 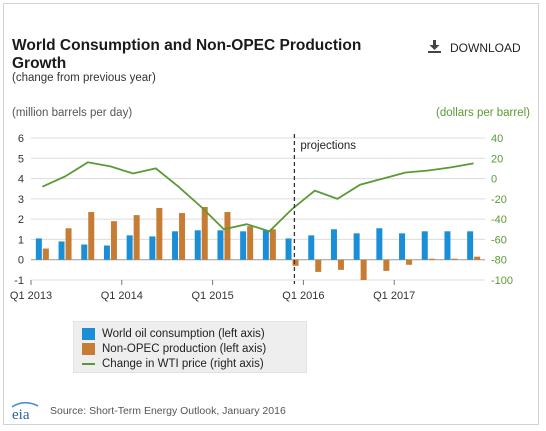 What do you see at coordinates (212, 296) in the screenshot?
I see `x-tick-label: Q1 2015` at bounding box center [212, 296].